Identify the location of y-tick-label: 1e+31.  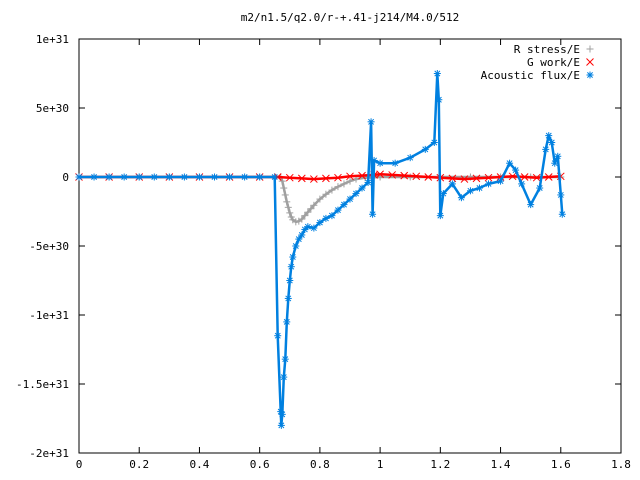
(52, 39).